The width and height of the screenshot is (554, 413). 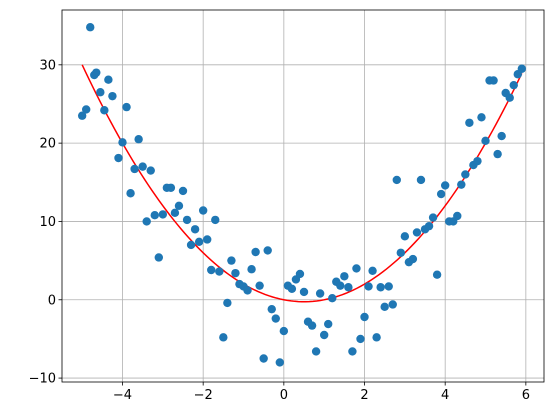 I want to click on x-tick-label: 2, so click(x=364, y=395).